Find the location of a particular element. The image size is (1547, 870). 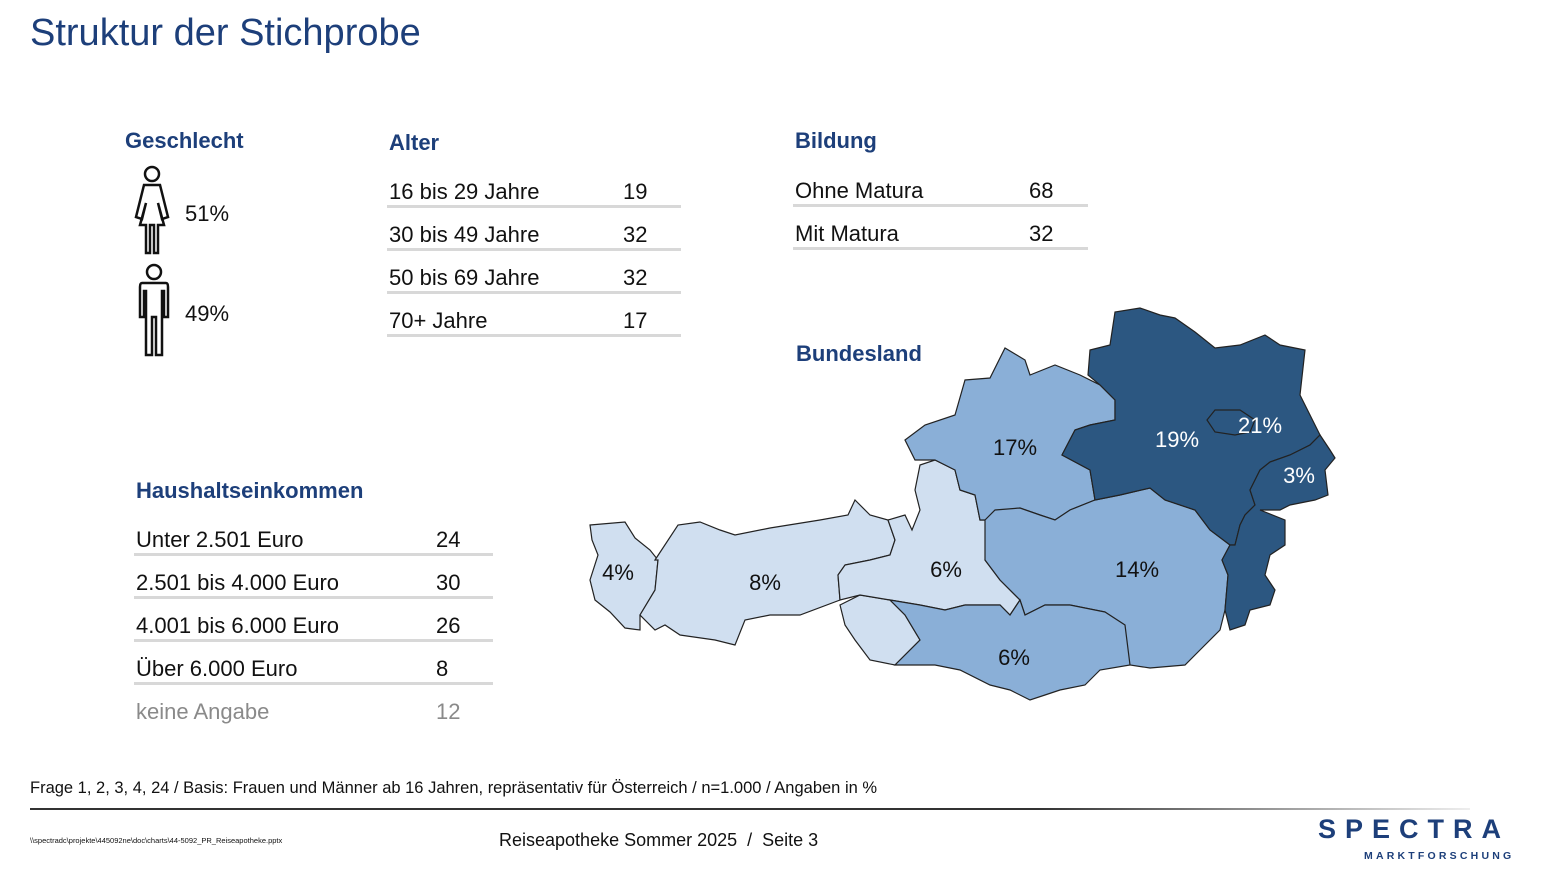

logo-spectra: SPECTRA is located at coordinates (1414, 829).